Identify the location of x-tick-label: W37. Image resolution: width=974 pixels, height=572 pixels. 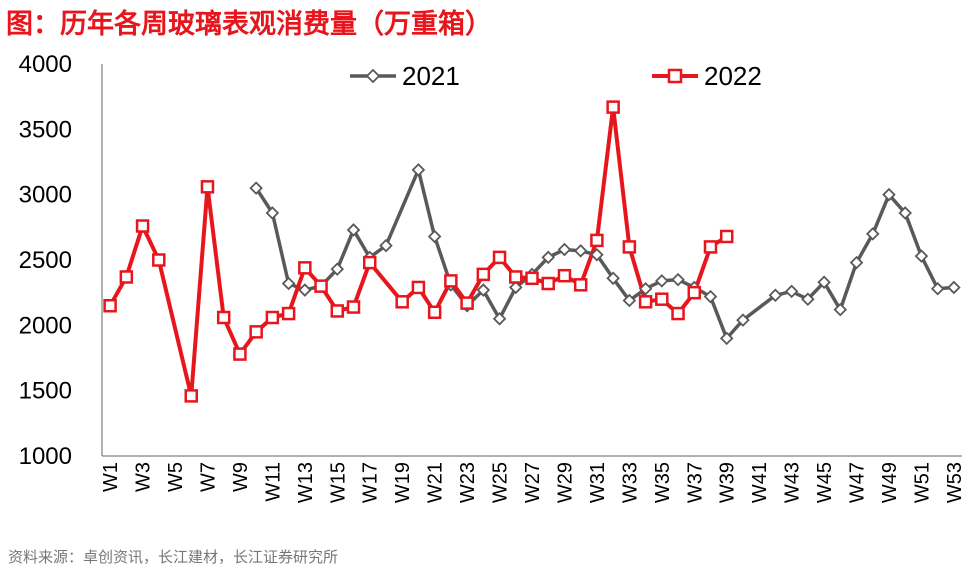
(695, 482).